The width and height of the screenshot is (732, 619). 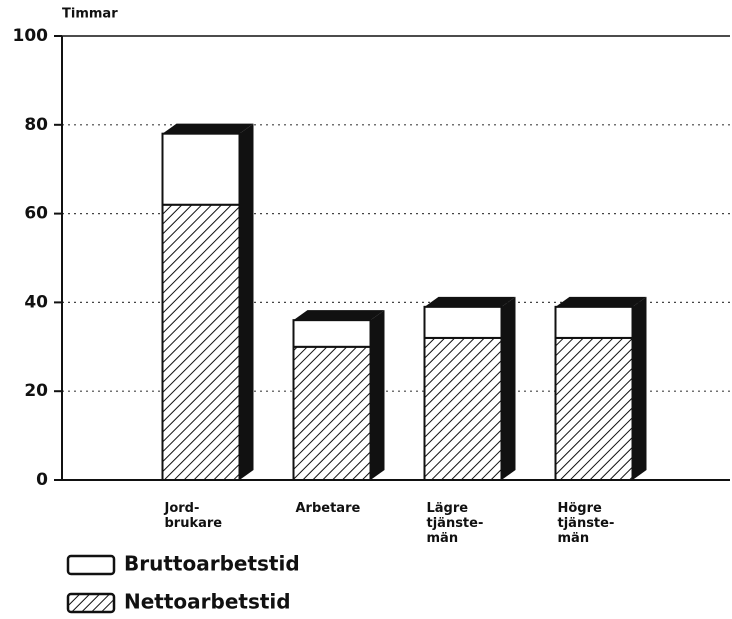 I want to click on legend-label: Bruttoarbetstid, so click(x=212, y=564).